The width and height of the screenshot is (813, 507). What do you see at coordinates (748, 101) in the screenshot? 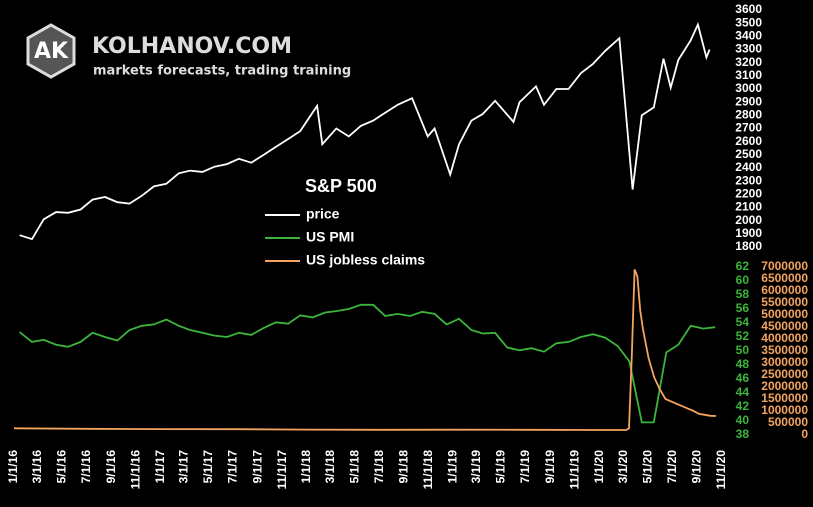
I see `y-tick-label: 2900` at bounding box center [748, 101].